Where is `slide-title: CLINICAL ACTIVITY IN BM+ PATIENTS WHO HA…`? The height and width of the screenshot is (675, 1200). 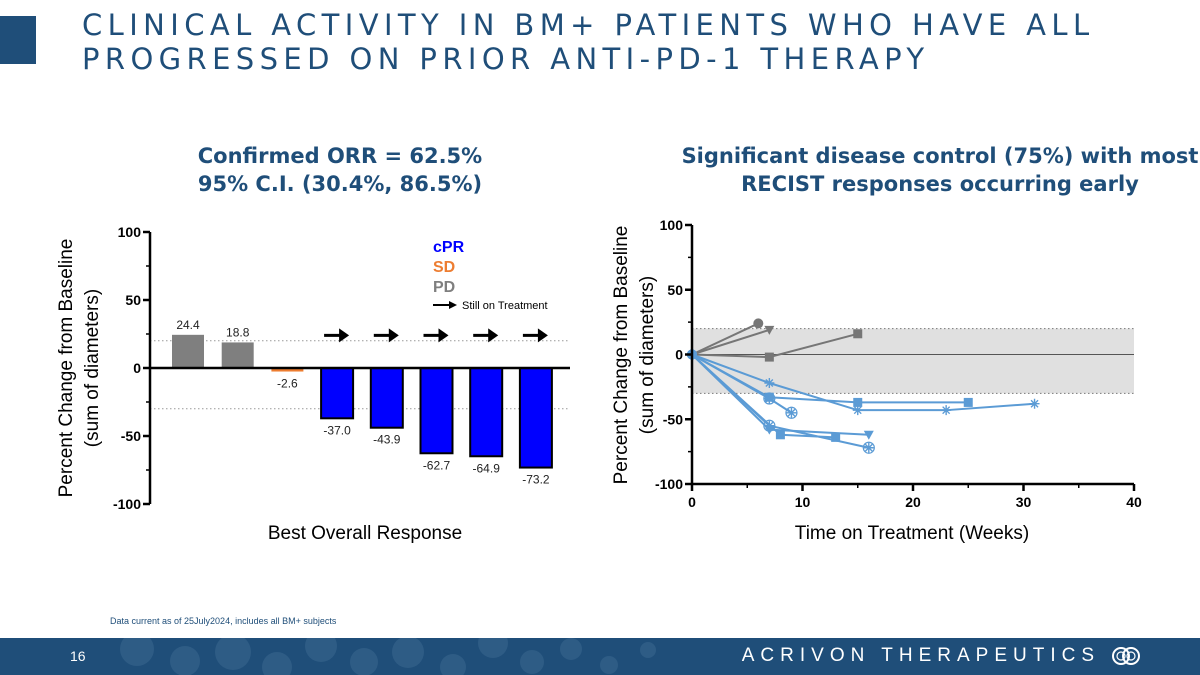
slide-title: CLINICAL ACTIVITY IN BM+ PATIENTS WHO HA… is located at coordinates (588, 42).